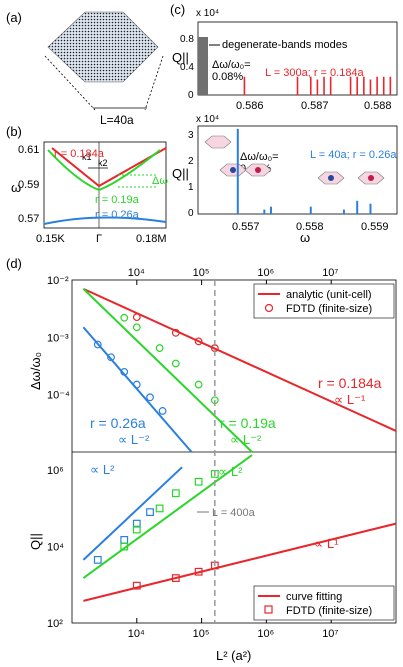  I want to click on panel-label-b: (b), so click(14, 131).